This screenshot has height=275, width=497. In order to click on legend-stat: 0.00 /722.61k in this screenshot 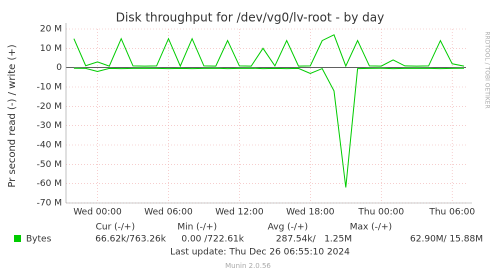, I will do `click(212, 240)`.